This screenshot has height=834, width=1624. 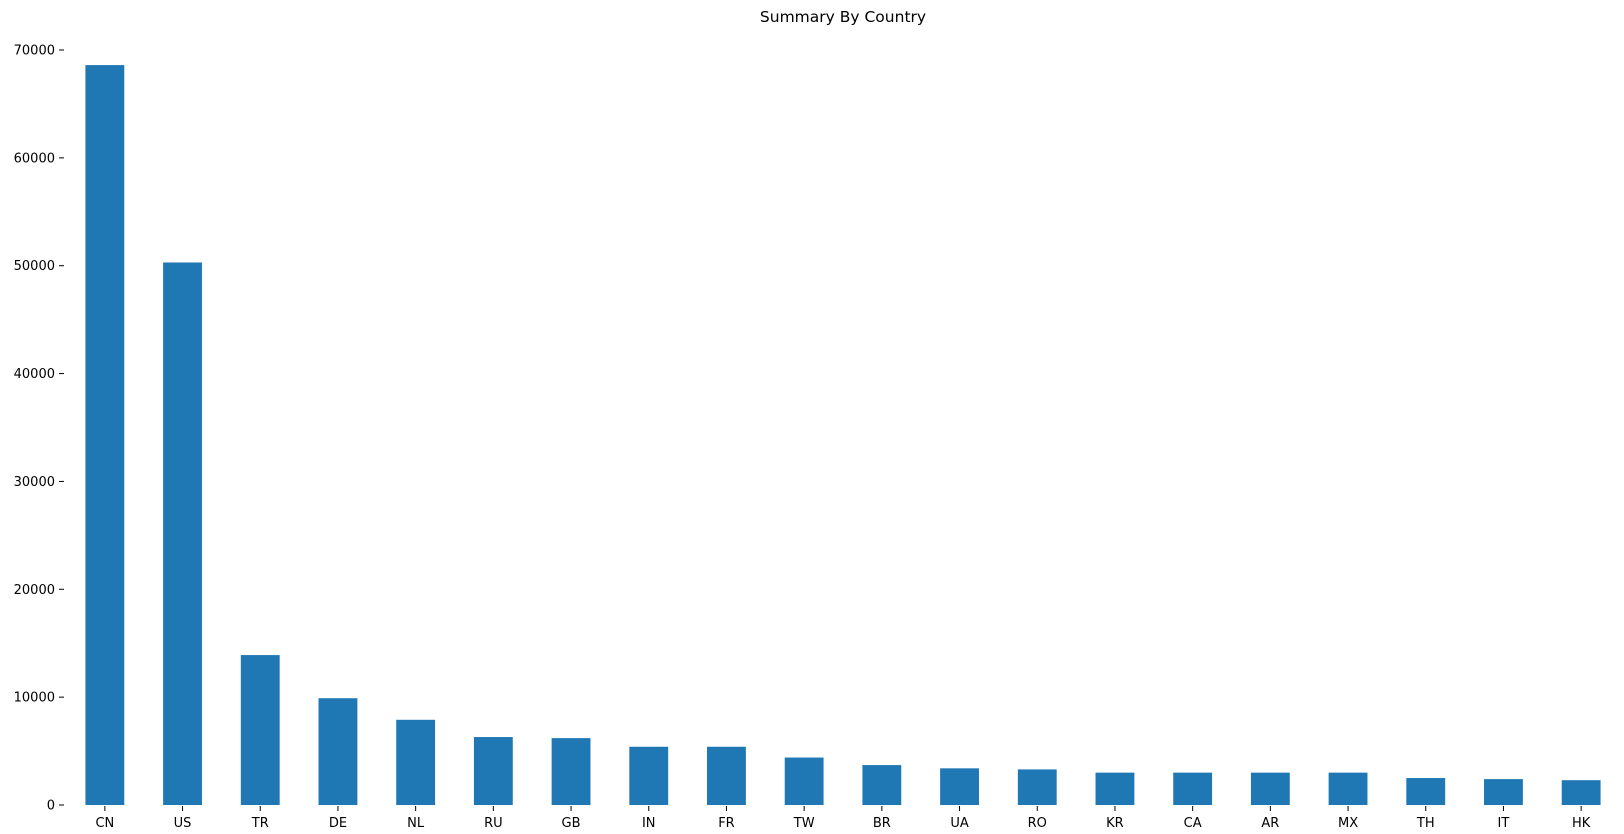 What do you see at coordinates (1503, 792) in the screenshot?
I see `bar-it` at bounding box center [1503, 792].